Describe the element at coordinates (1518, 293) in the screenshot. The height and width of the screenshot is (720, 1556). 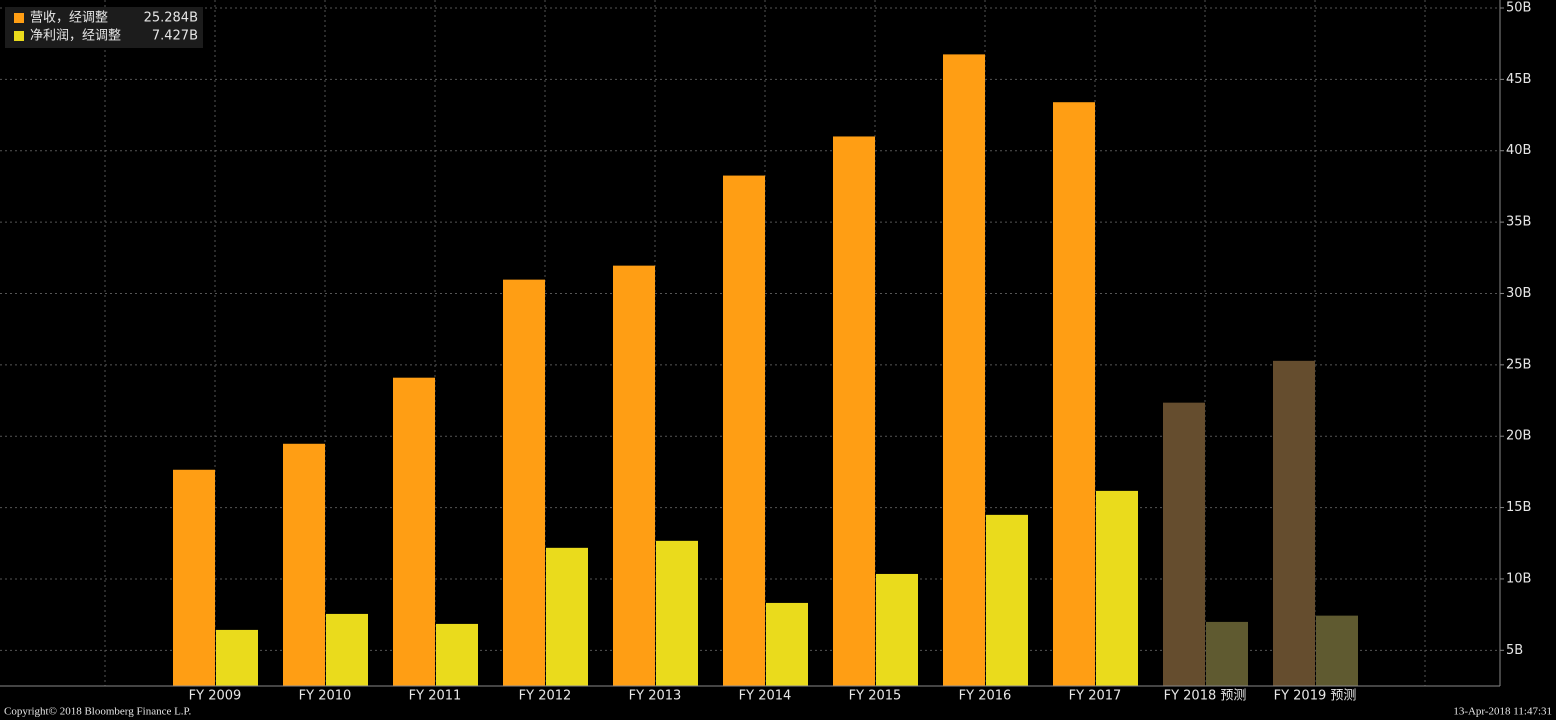
I see `y-tick-label: 30B` at that location.